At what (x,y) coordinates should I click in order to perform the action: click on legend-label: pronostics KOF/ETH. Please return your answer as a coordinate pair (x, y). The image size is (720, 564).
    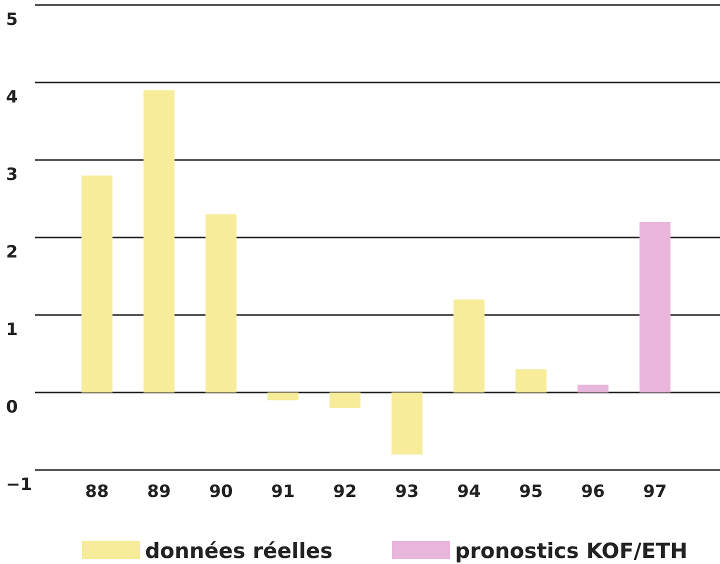
    Looking at the image, I should click on (571, 551).